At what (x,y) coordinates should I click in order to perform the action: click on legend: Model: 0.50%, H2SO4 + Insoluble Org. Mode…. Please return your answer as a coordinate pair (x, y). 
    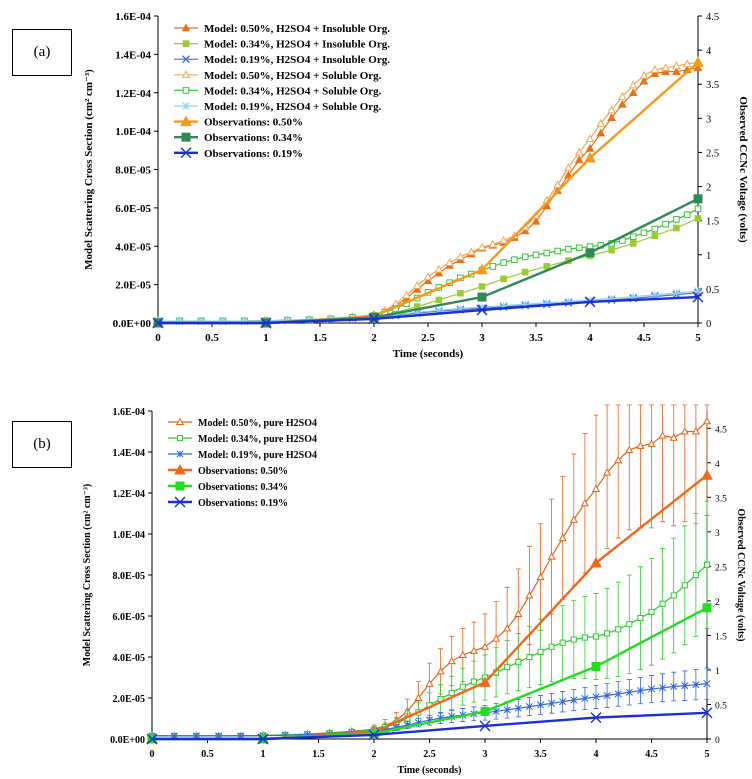
    Looking at the image, I should click on (327, 93).